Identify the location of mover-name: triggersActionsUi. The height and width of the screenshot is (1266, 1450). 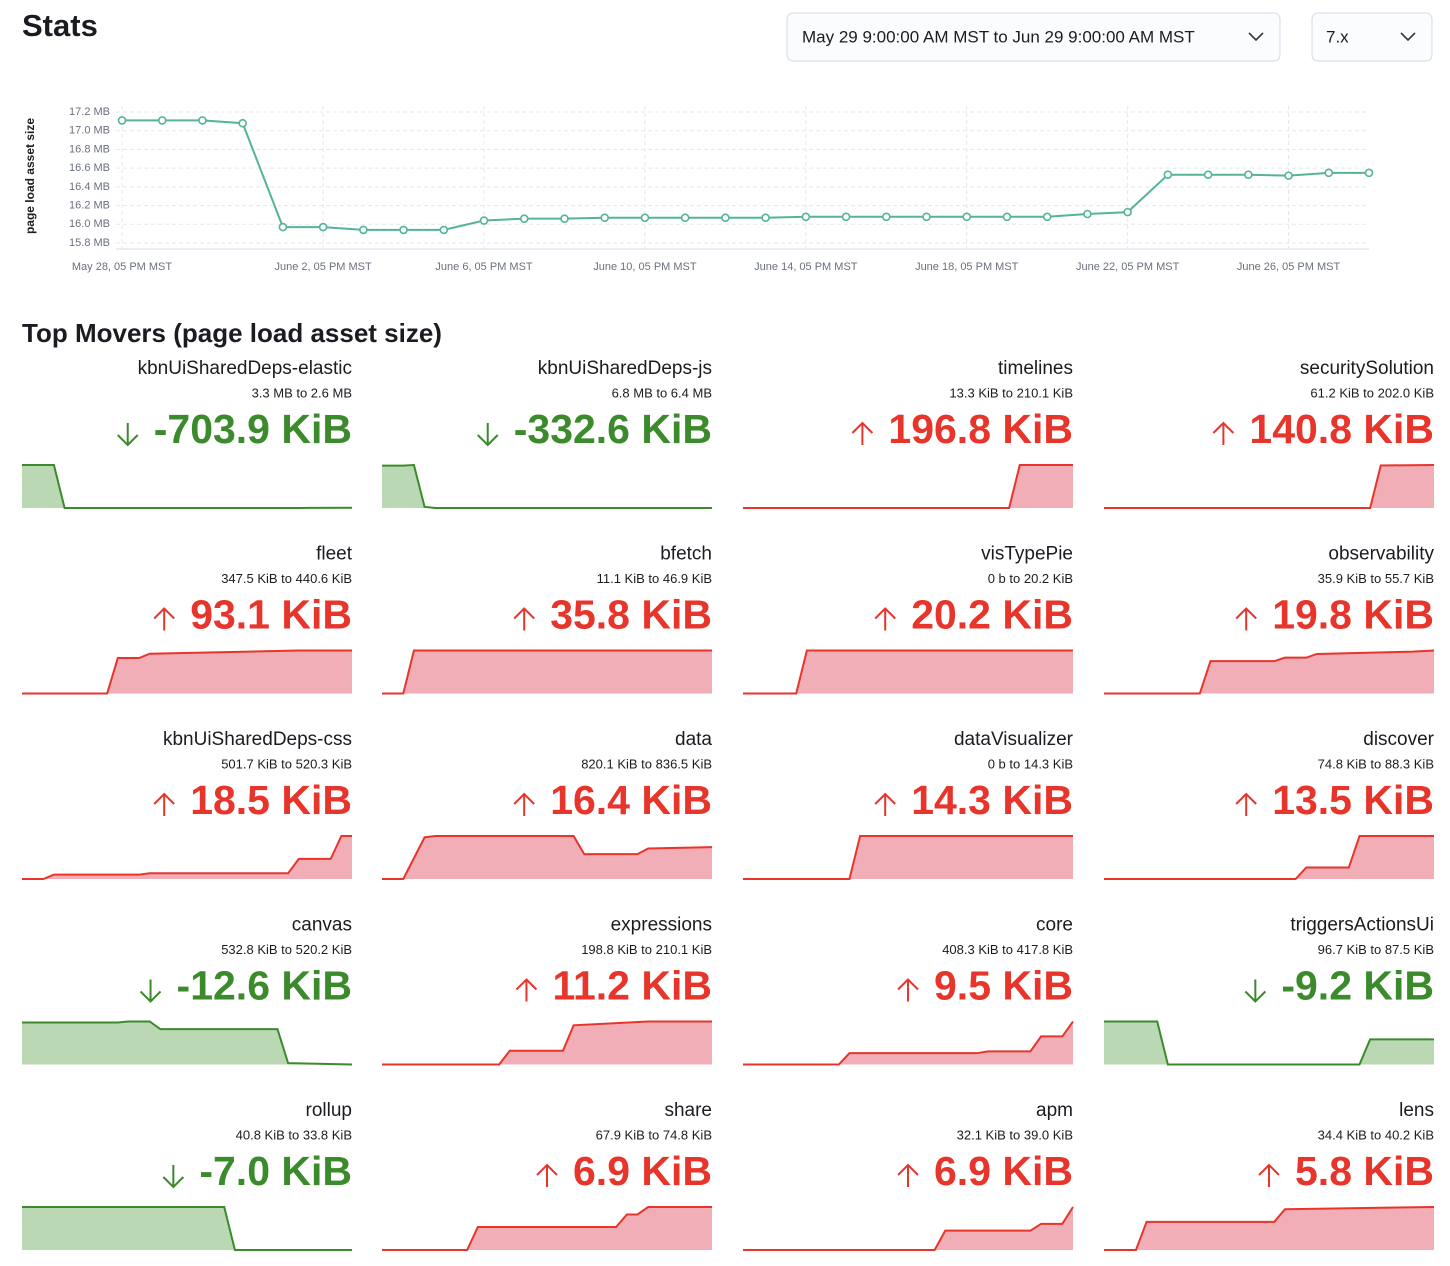
(1362, 925).